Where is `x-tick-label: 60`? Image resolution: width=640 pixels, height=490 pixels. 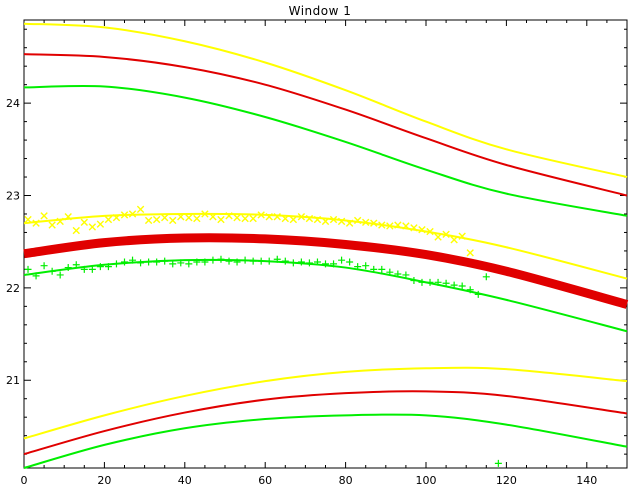
x-tick-label: 60 is located at coordinates (265, 480).